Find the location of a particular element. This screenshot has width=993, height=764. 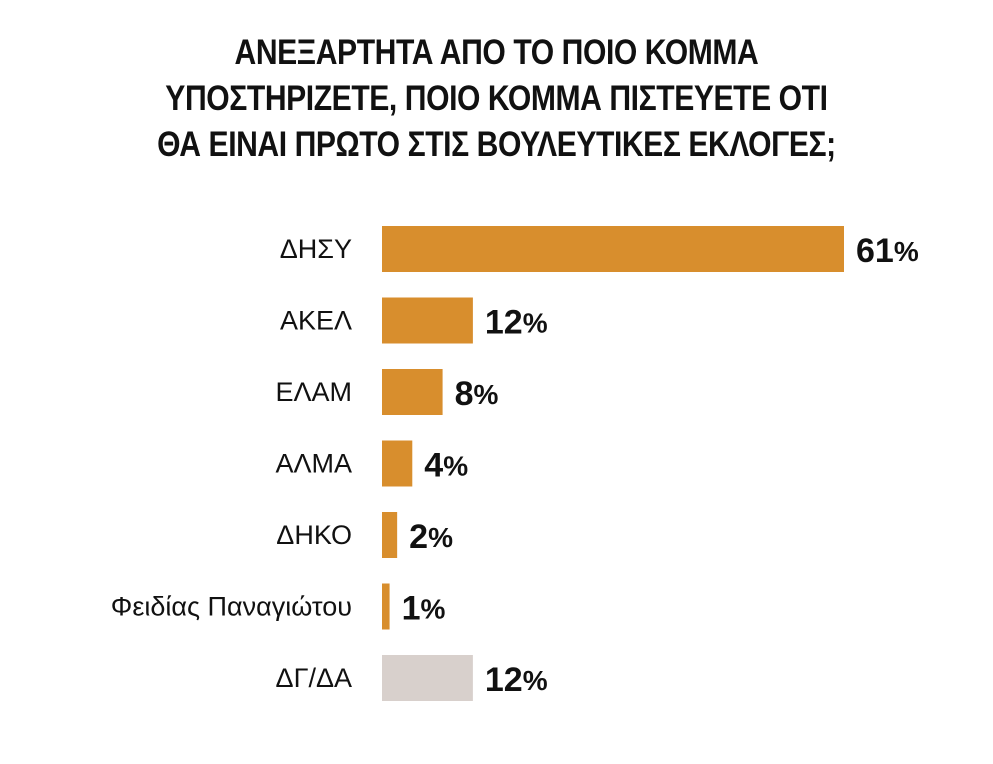

chart-title-line-2: ΥΠΟΣΤΗΡΙΖΕΤΕ, ΠΟΙΟ ΚΟΜΜΑ ΠΙΣΤΕΥΕΤΕ ΟΤΙ is located at coordinates (496, 98).